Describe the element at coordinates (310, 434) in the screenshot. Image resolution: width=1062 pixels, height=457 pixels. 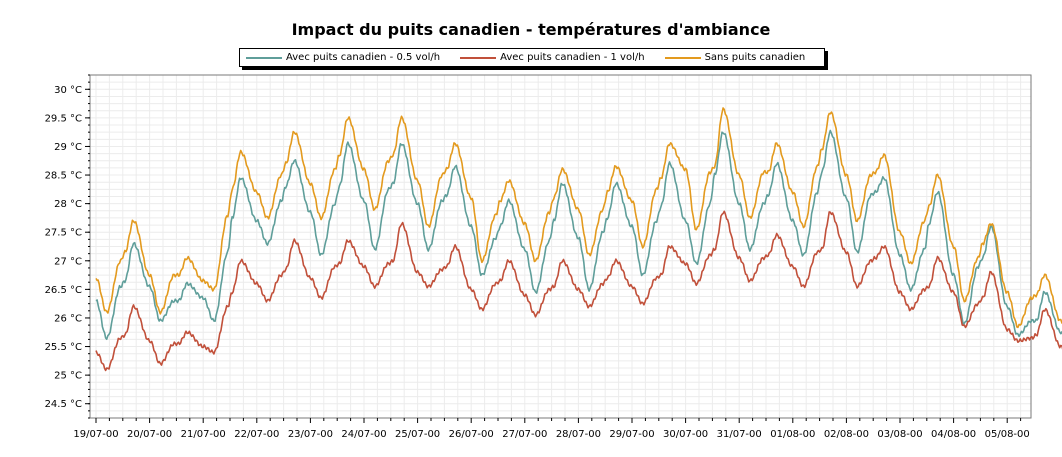
I see `x-tick-label: 23/07-00` at that location.